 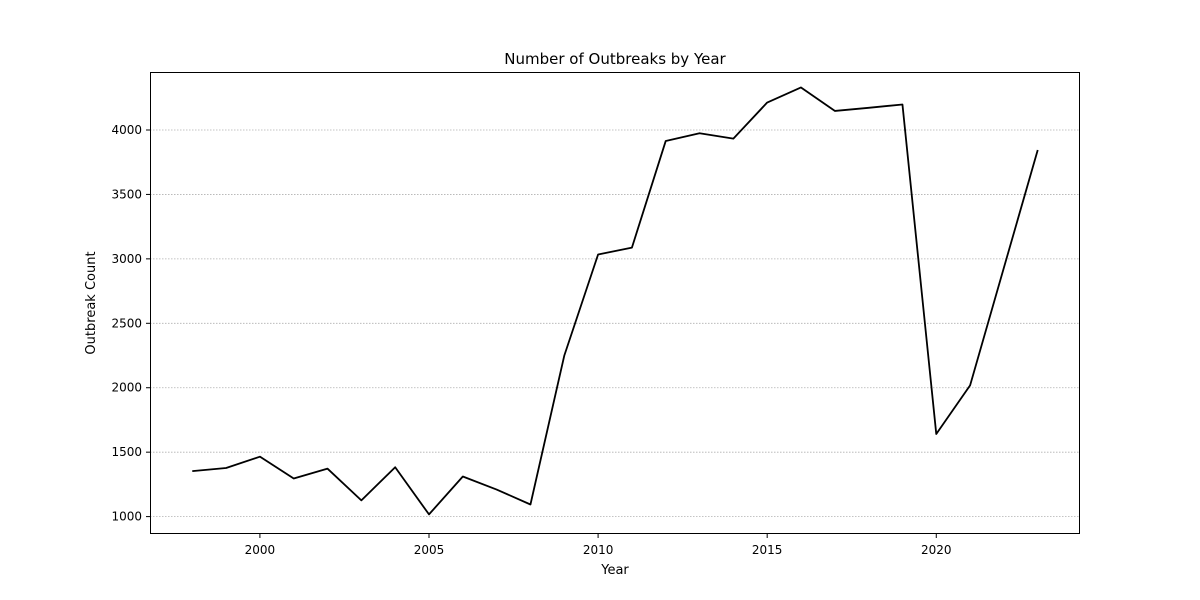 I want to click on x-tick-label: 2010, so click(x=598, y=550).